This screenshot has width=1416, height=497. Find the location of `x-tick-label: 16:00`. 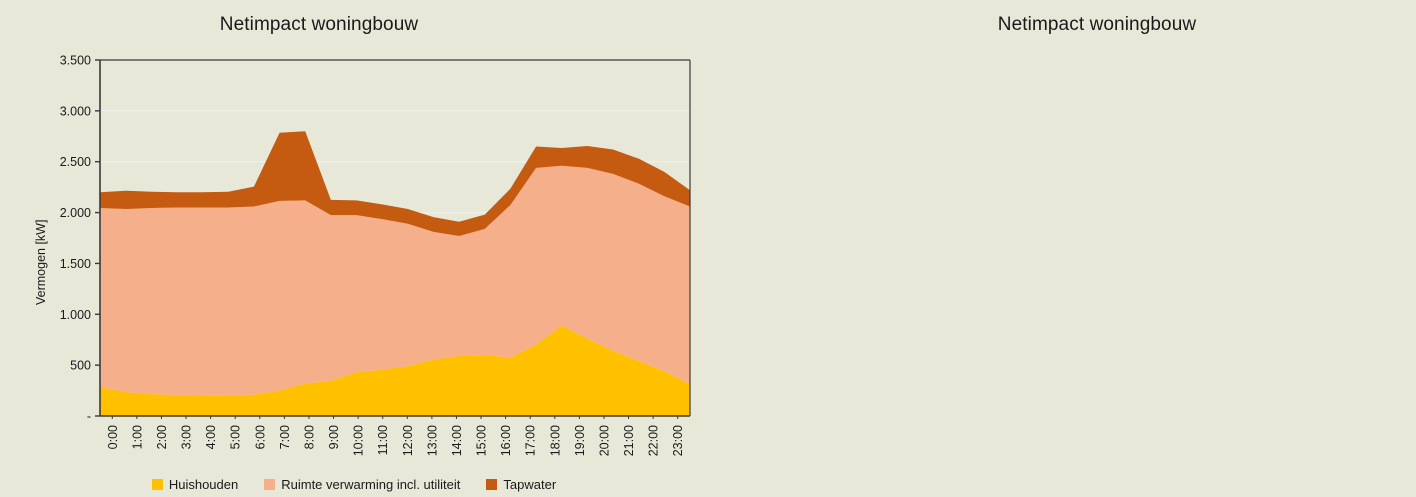

x-tick-label: 16:00 is located at coordinates (506, 440).